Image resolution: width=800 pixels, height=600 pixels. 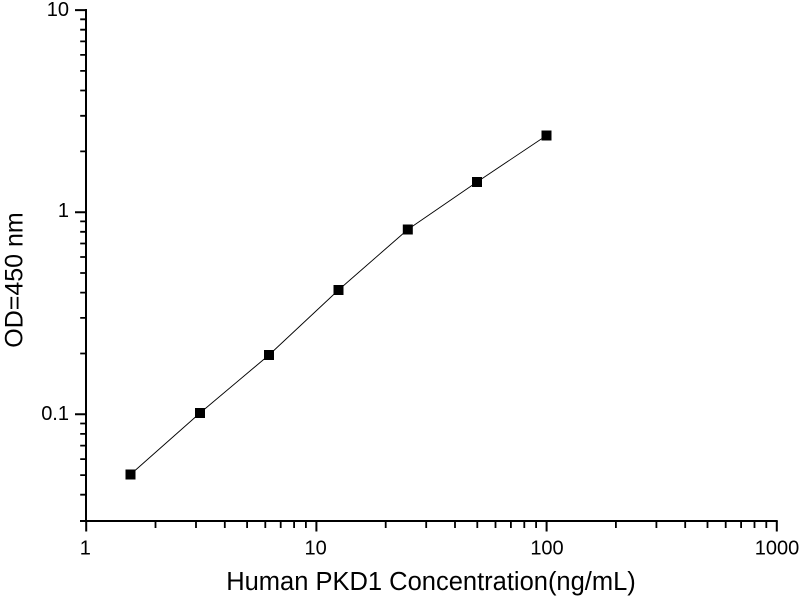 What do you see at coordinates (55, 414) in the screenshot?
I see `svg-text: 0.1` at bounding box center [55, 414].